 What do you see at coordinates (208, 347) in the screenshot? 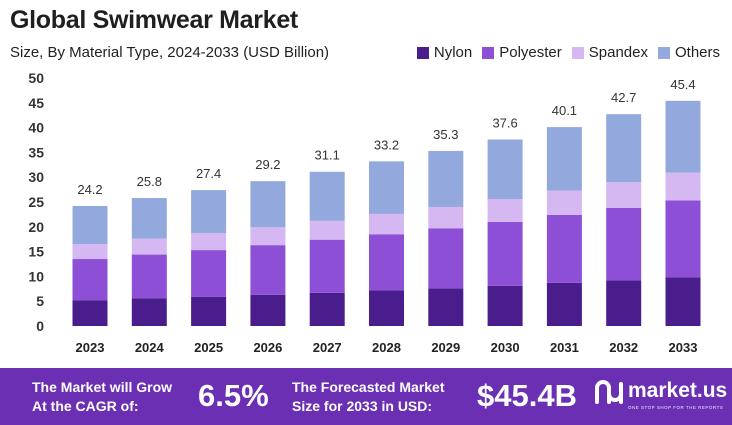
I see `x-tick-label: 2025` at bounding box center [208, 347].